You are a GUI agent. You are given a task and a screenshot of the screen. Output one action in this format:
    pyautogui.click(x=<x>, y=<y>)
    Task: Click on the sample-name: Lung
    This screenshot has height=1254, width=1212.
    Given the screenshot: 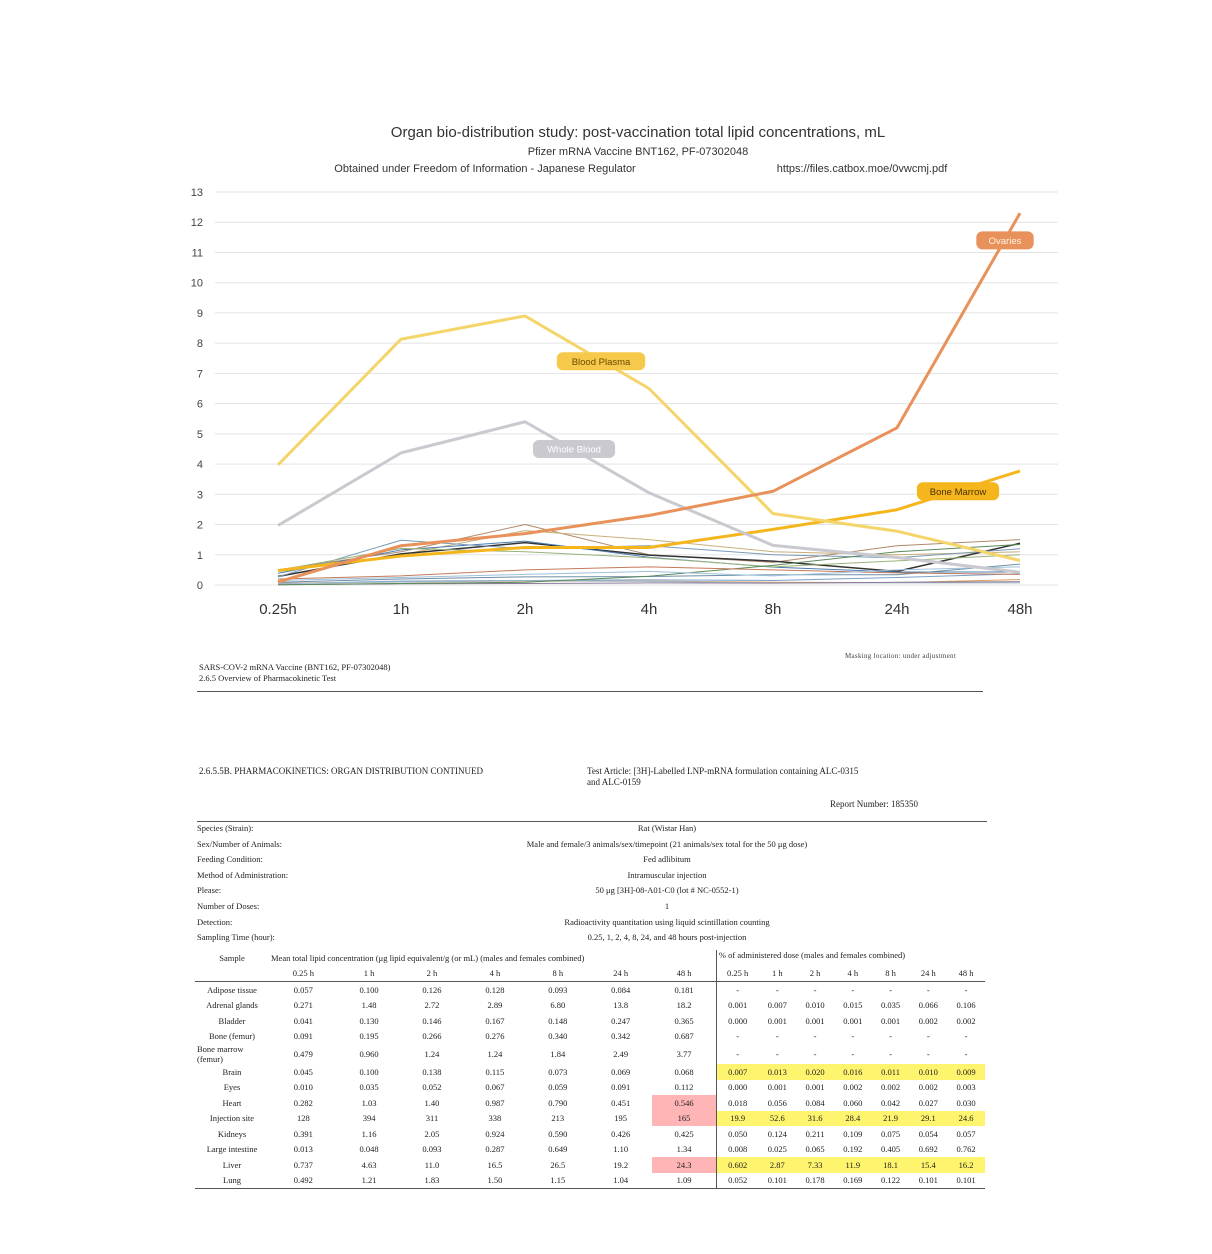 What is the action you would take?
    pyautogui.click(x=232, y=1180)
    